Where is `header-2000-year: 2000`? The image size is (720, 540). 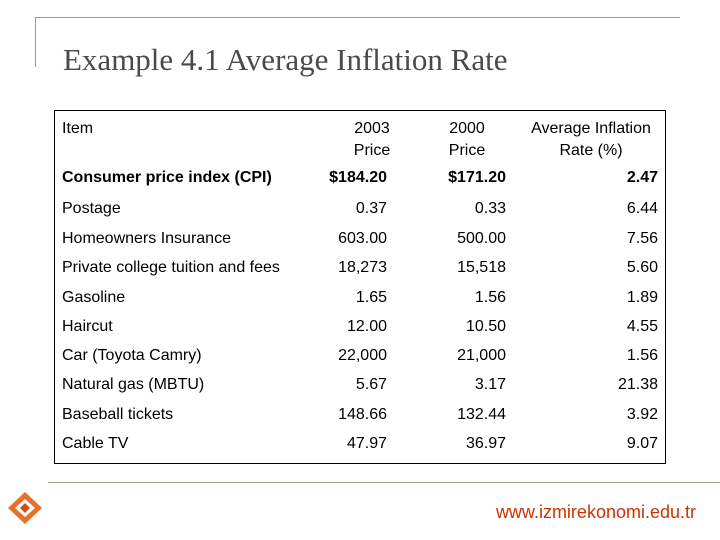 header-2000-year: 2000 is located at coordinates (467, 128).